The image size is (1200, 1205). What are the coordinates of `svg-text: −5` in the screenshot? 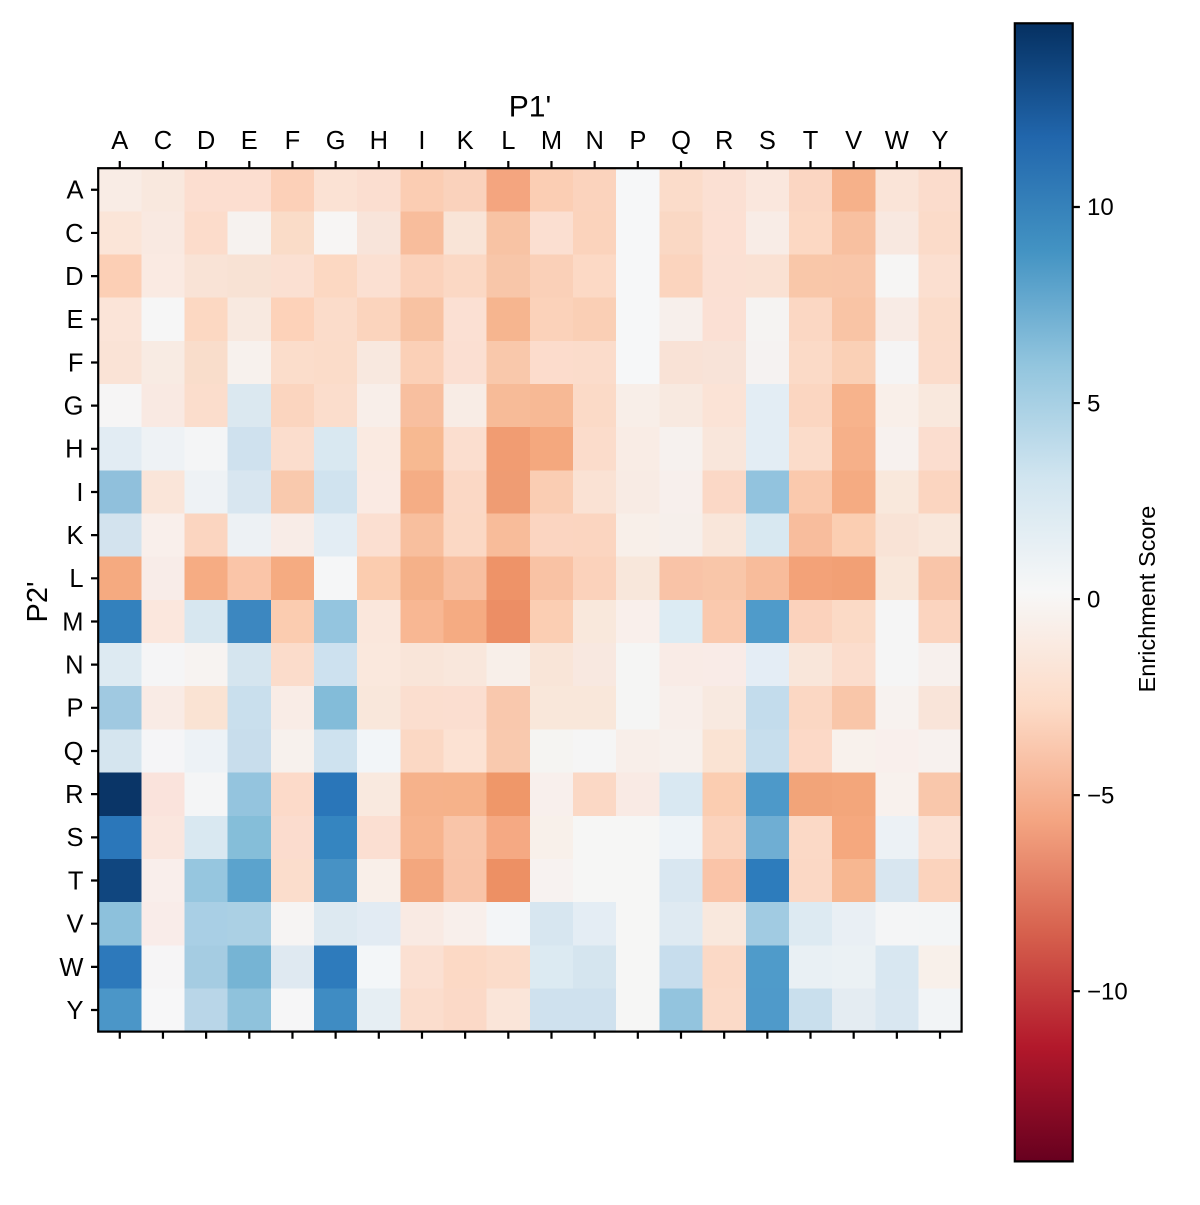 It's located at (1100, 795).